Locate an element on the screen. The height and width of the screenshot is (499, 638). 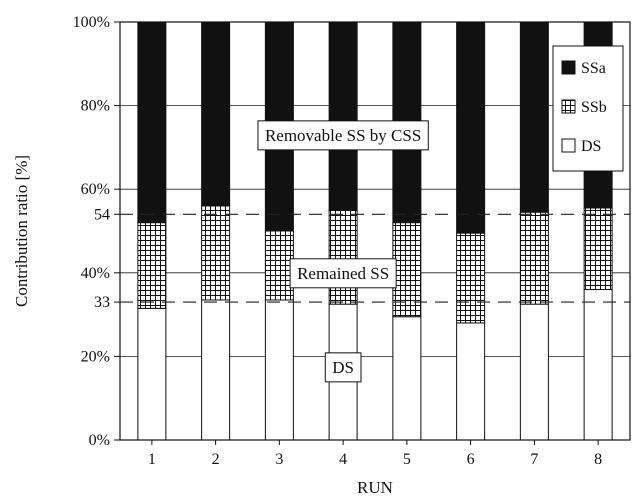
x-tick-label: 6 is located at coordinates (471, 459).